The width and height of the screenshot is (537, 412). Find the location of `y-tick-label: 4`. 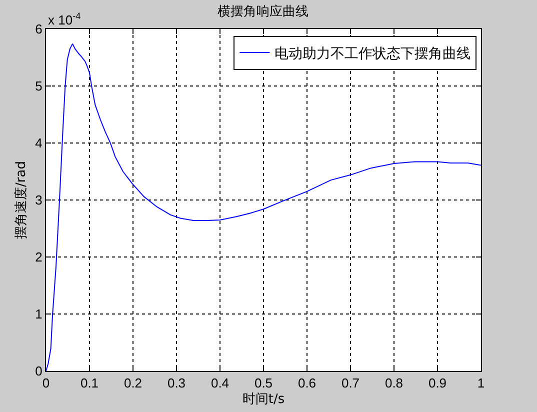

y-tick-label: 4 is located at coordinates (38, 143).